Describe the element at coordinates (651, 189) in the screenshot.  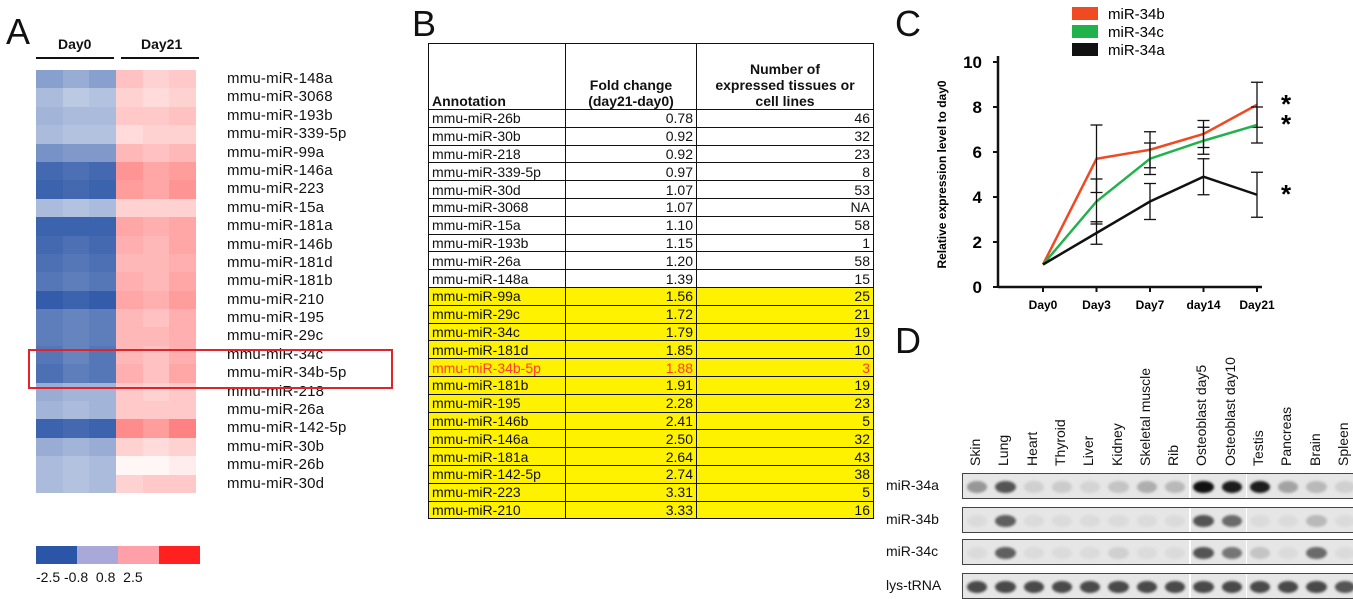
I see `table-row: mmu-miR-30d 1.07 53` at that location.